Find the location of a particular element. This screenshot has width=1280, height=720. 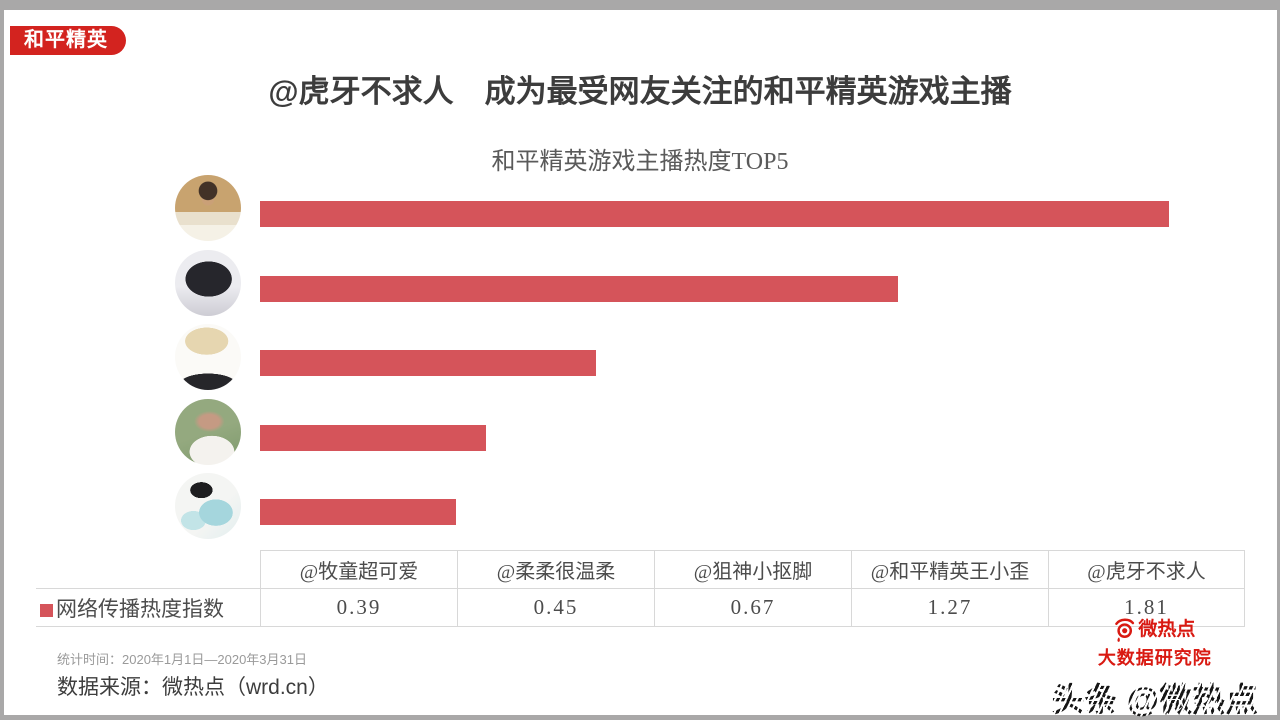

table-column-header: @牧童超可爱 is located at coordinates (359, 569).